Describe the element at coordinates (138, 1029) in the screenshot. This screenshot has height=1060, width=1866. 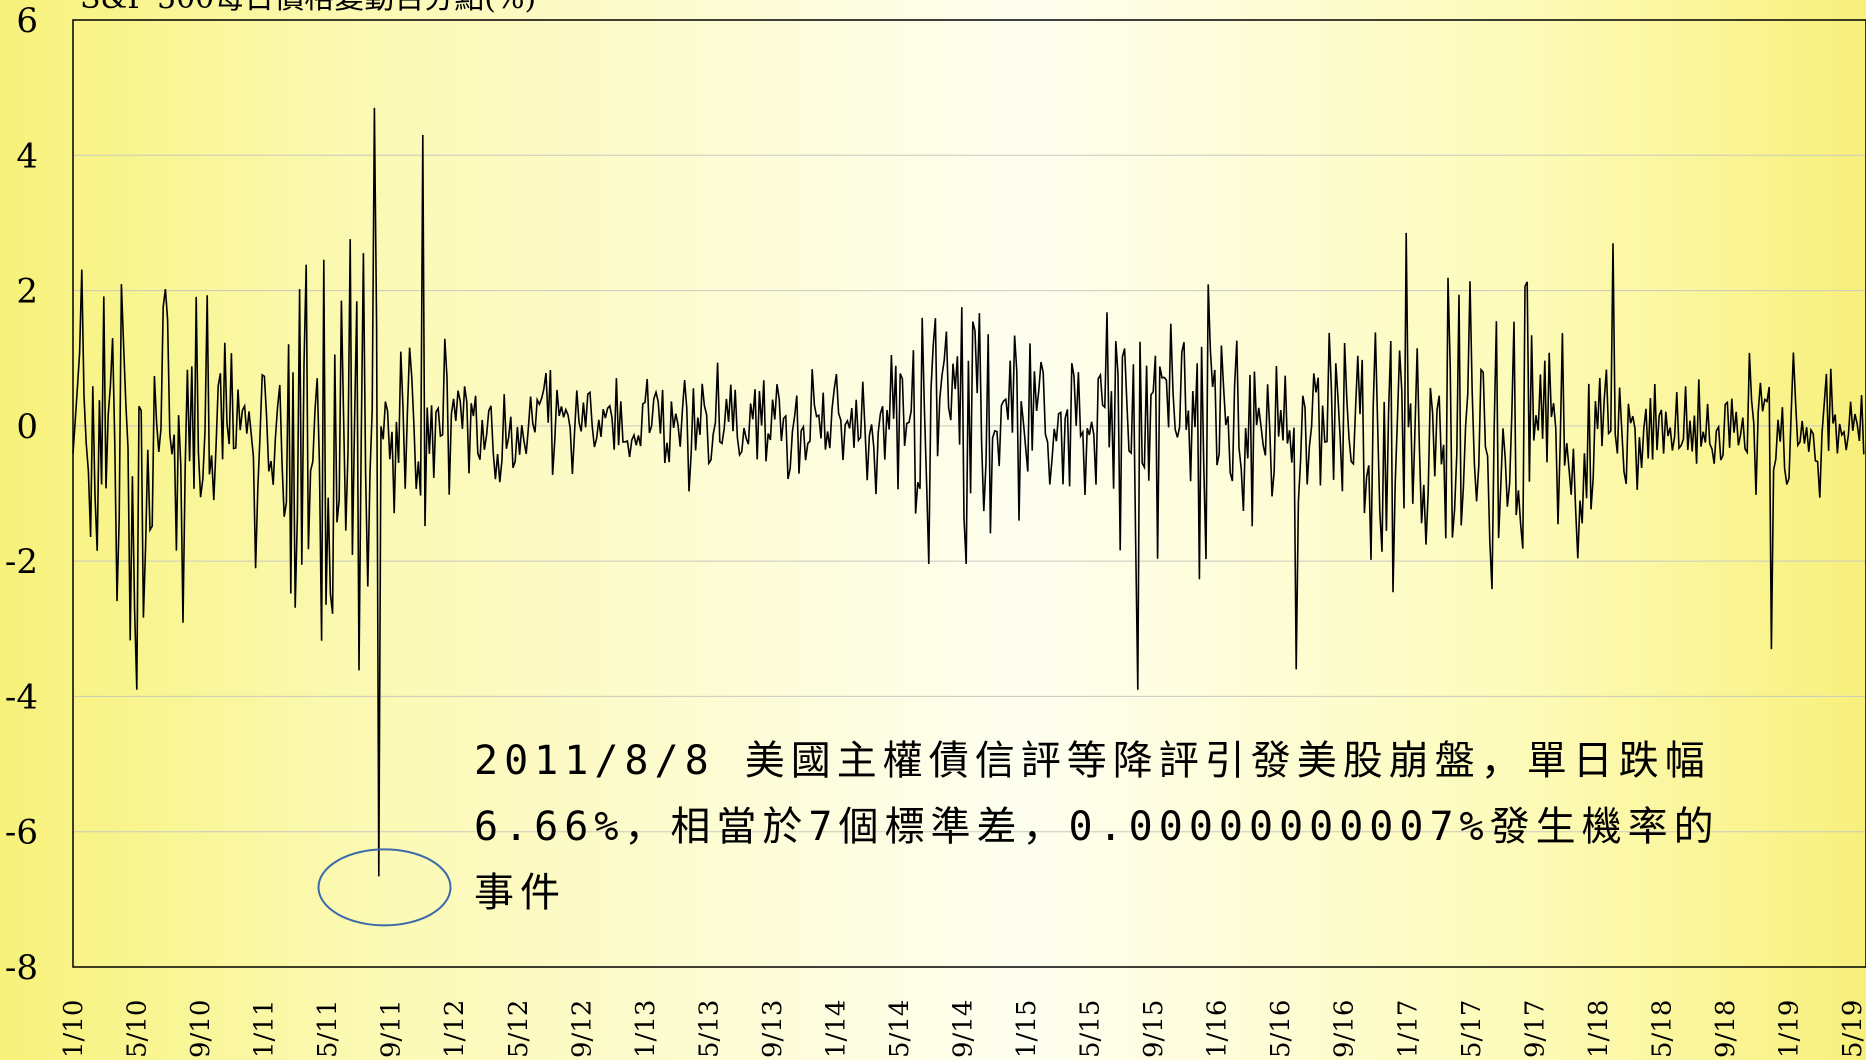
I see `x-tick-label: 5/10` at that location.